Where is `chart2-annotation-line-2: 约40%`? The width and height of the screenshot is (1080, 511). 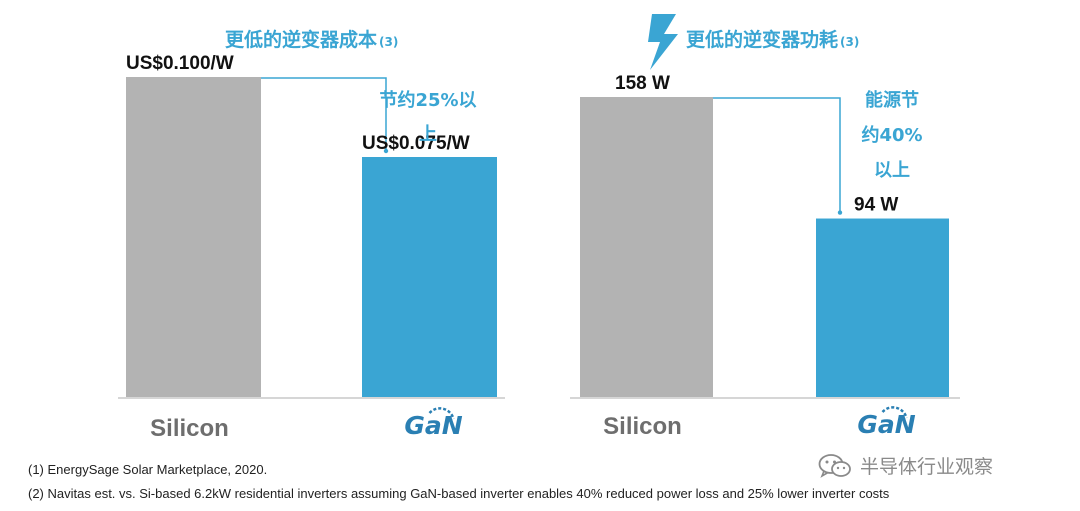 chart2-annotation-line-2: 约40% is located at coordinates (891, 135).